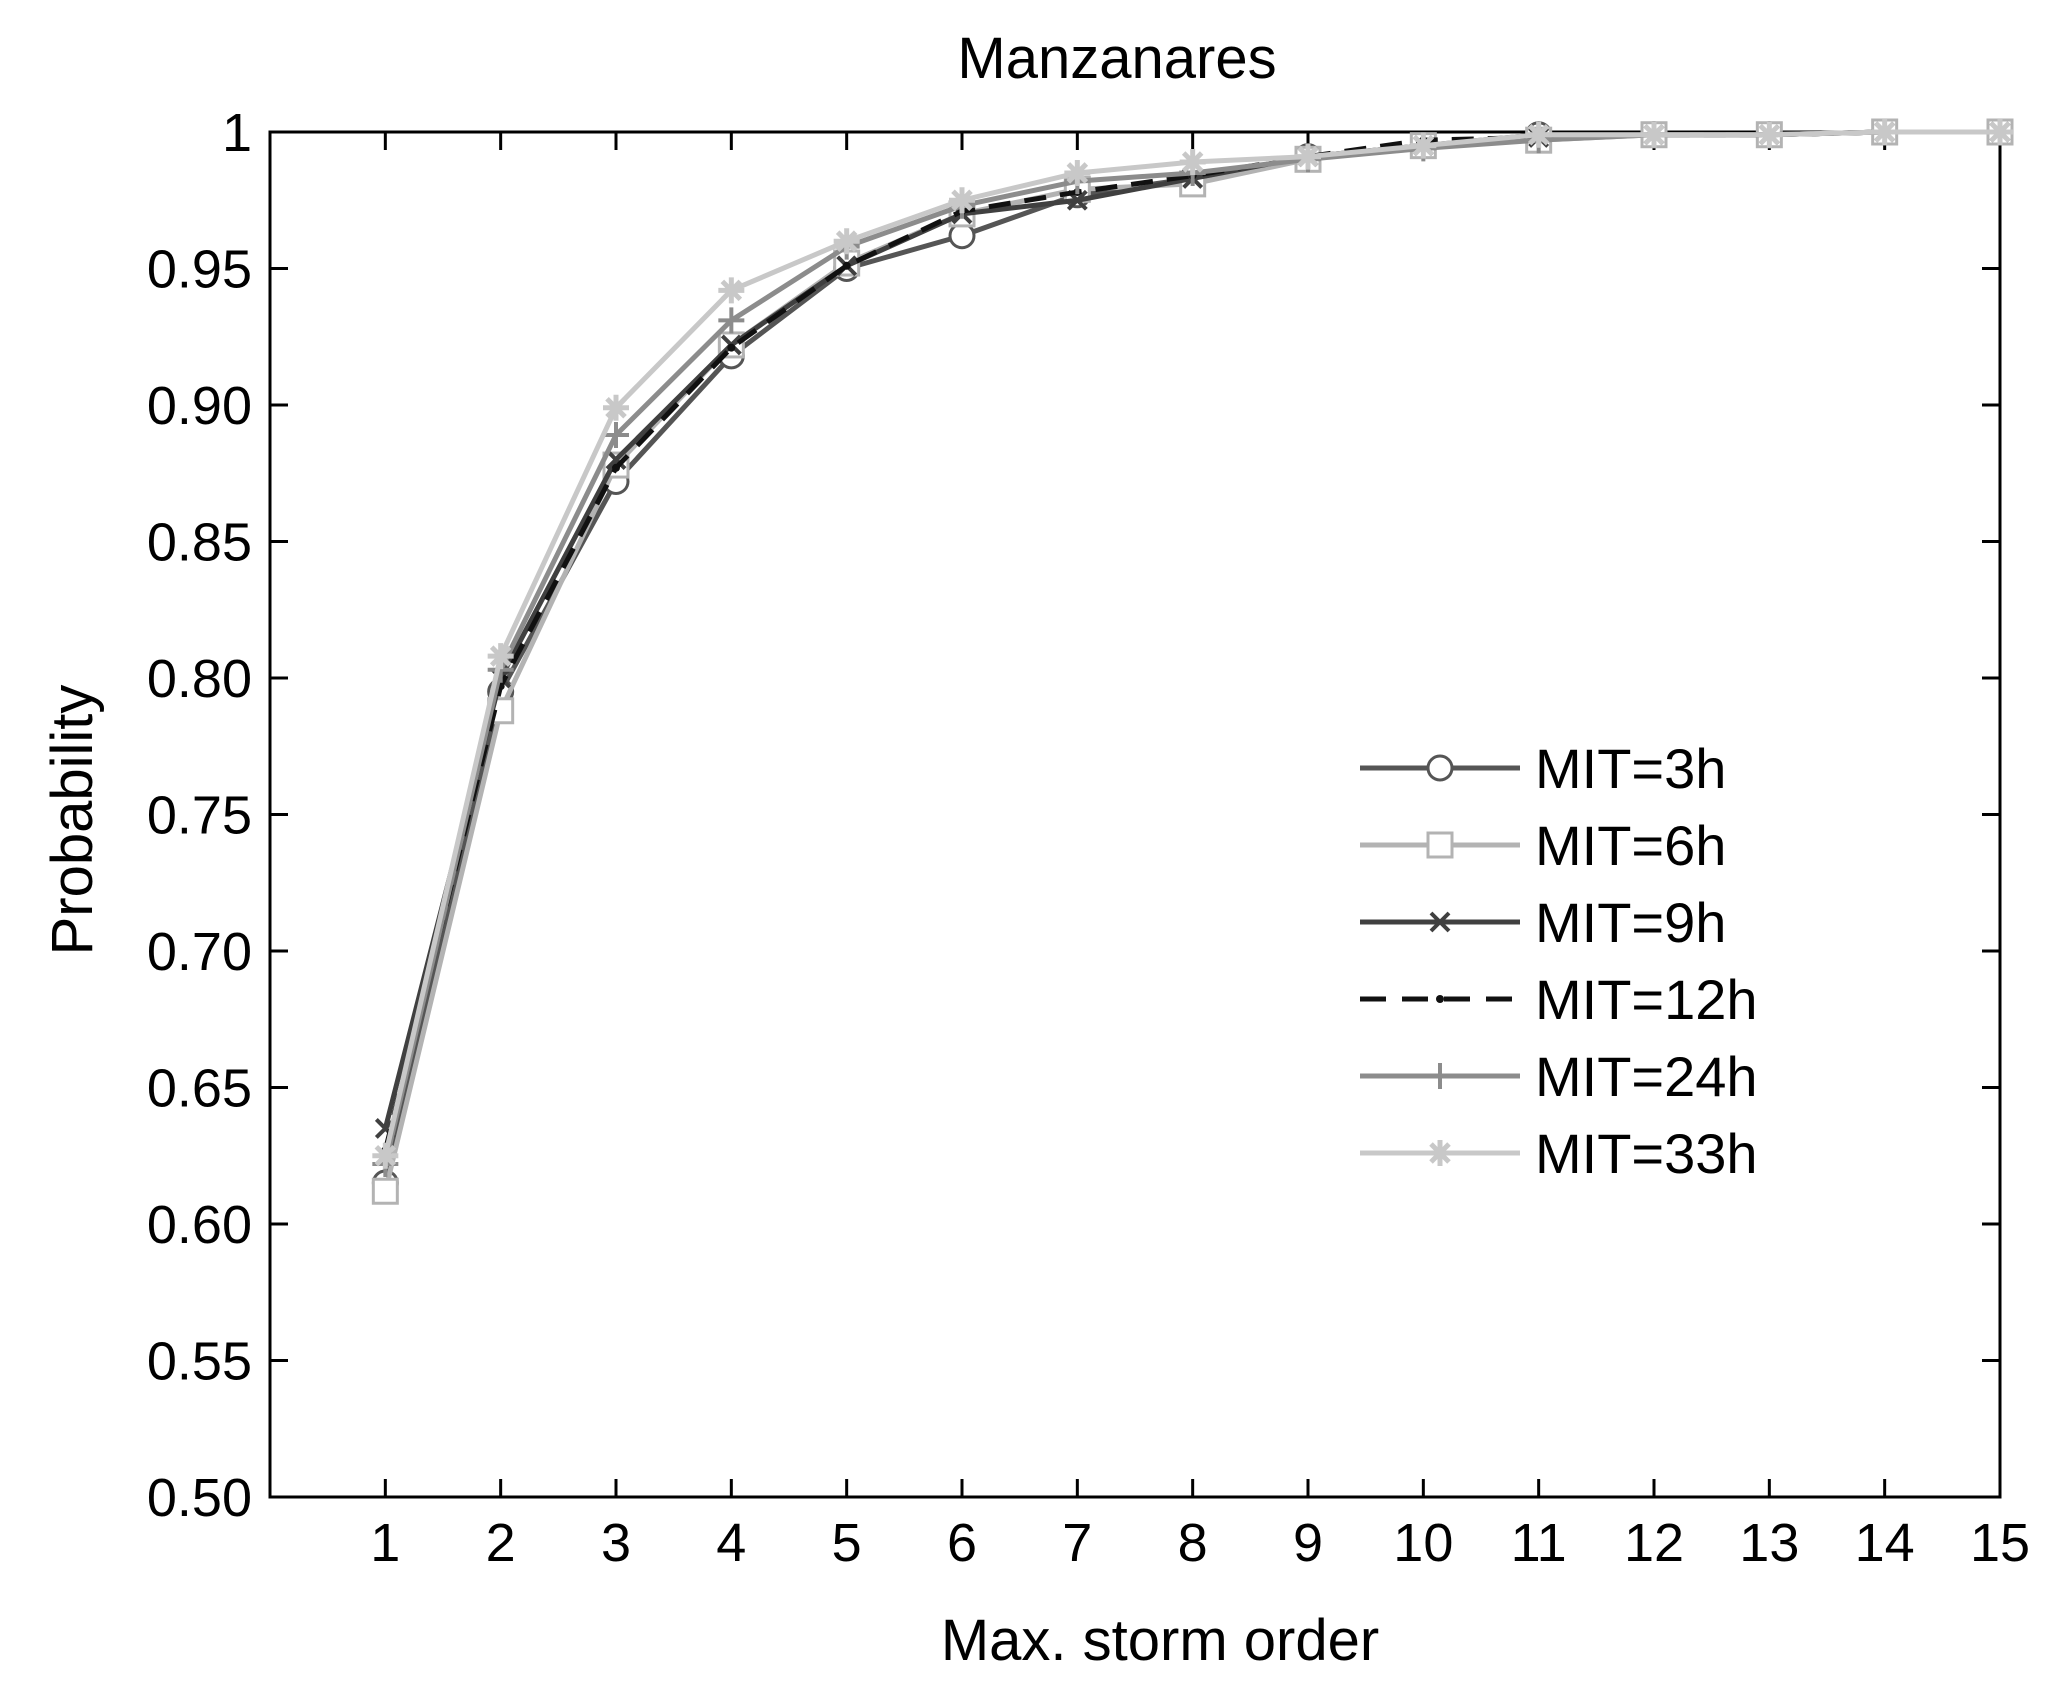 This screenshot has height=1691, width=2046. I want to click on legend-entry: MIT=9h, so click(1543, 922).